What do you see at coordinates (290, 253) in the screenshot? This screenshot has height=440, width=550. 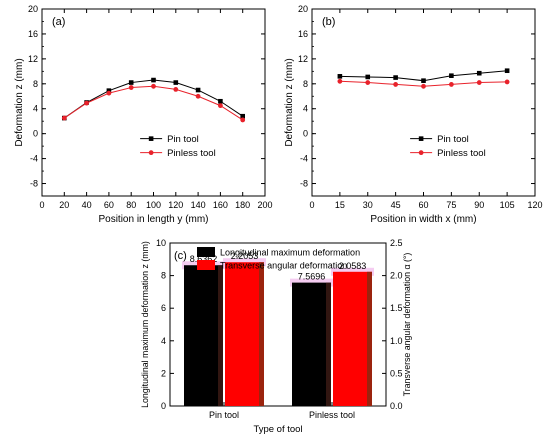 I see `legend-label: Longitudinal maximum deformation` at bounding box center [290, 253].